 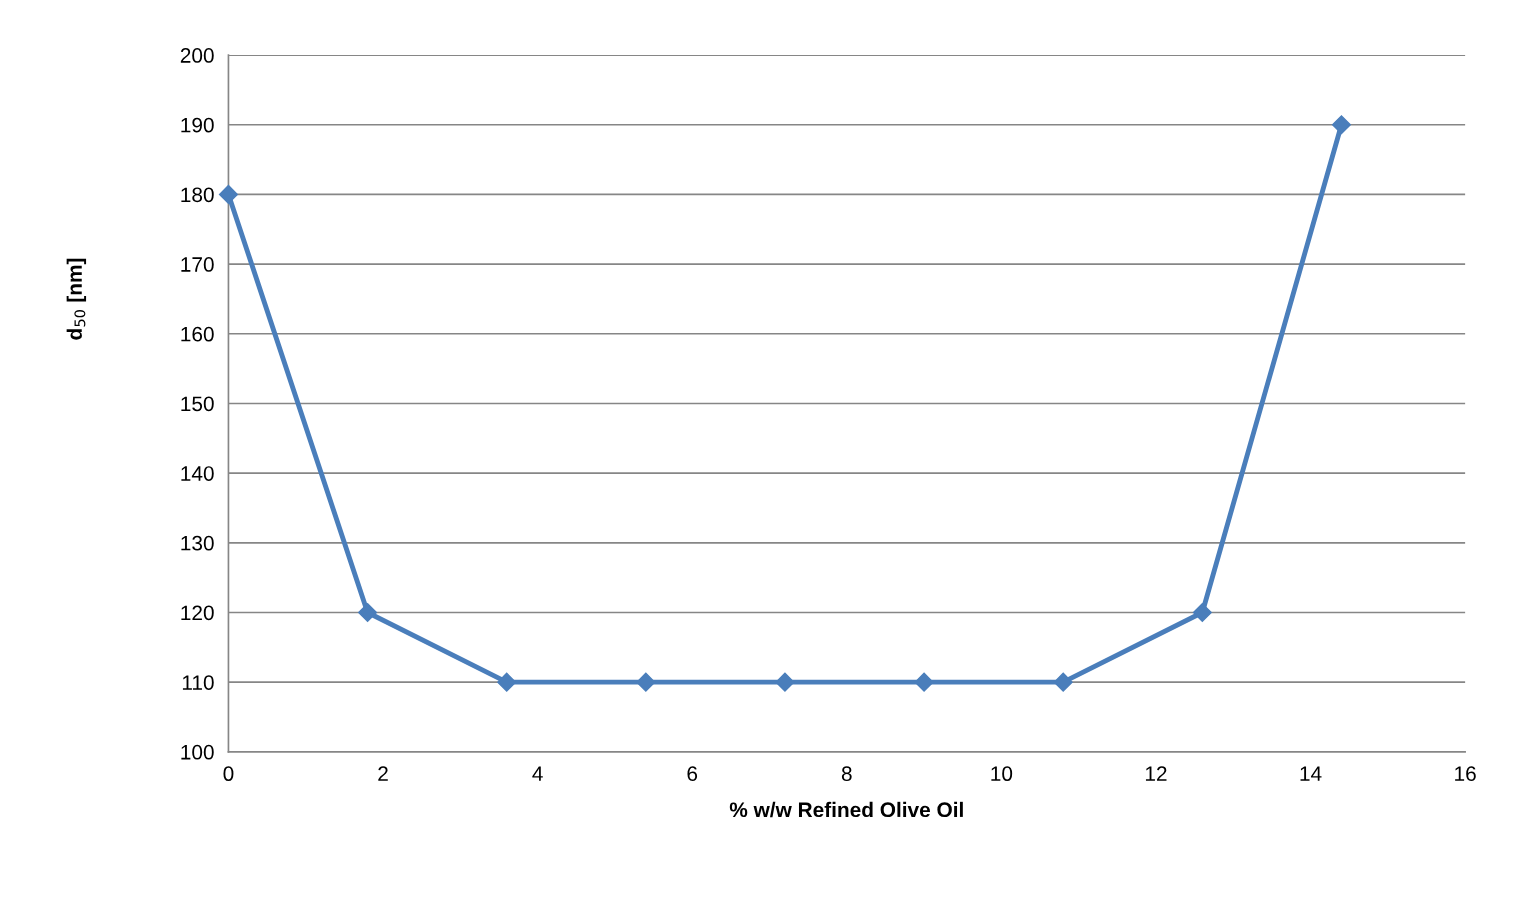 I want to click on y-tick-label: 140, so click(x=197, y=473).